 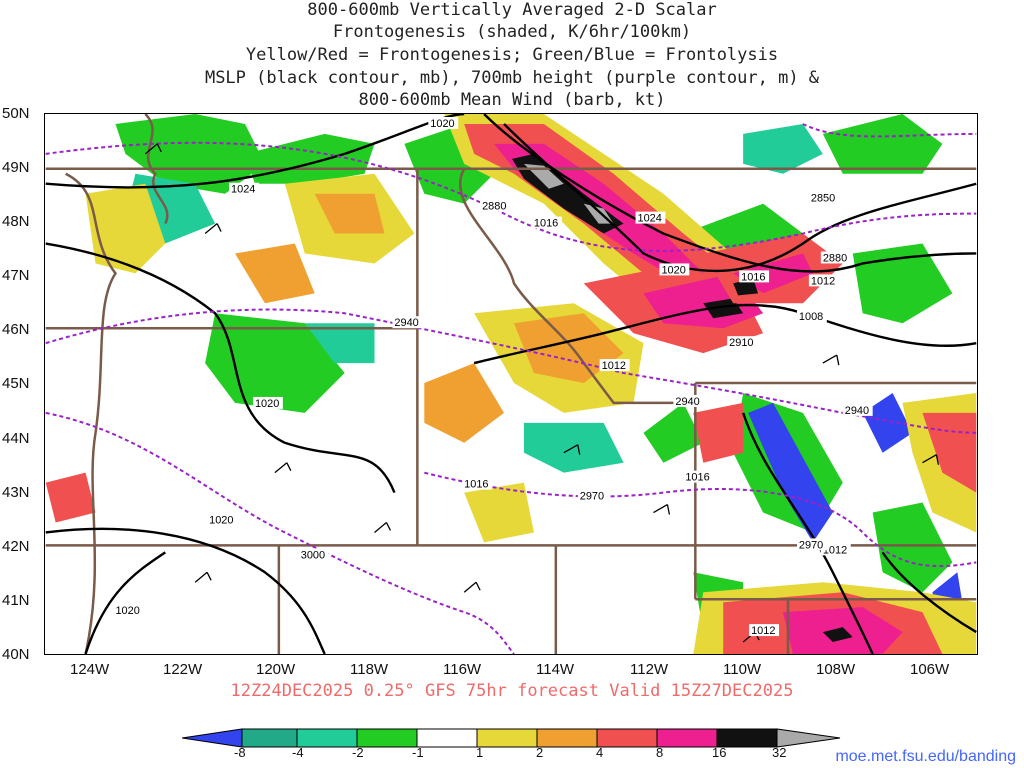 I want to click on lat-label: 47N, so click(x=16, y=275).